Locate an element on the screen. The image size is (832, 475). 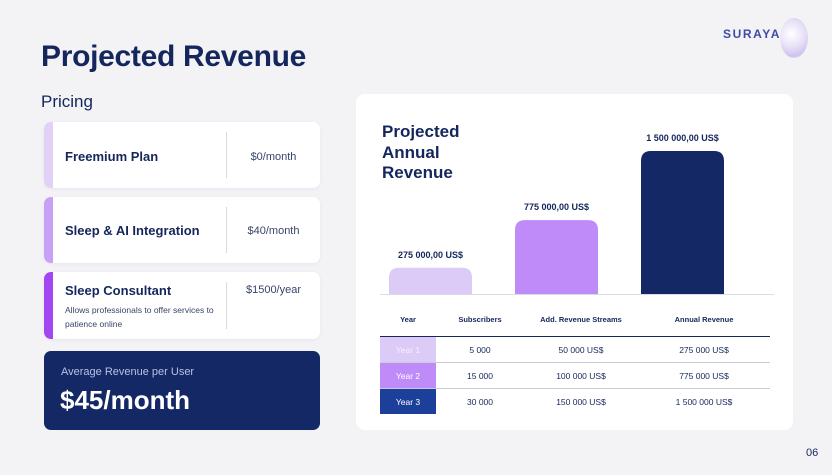
arpu-value: $45/month is located at coordinates (125, 400).